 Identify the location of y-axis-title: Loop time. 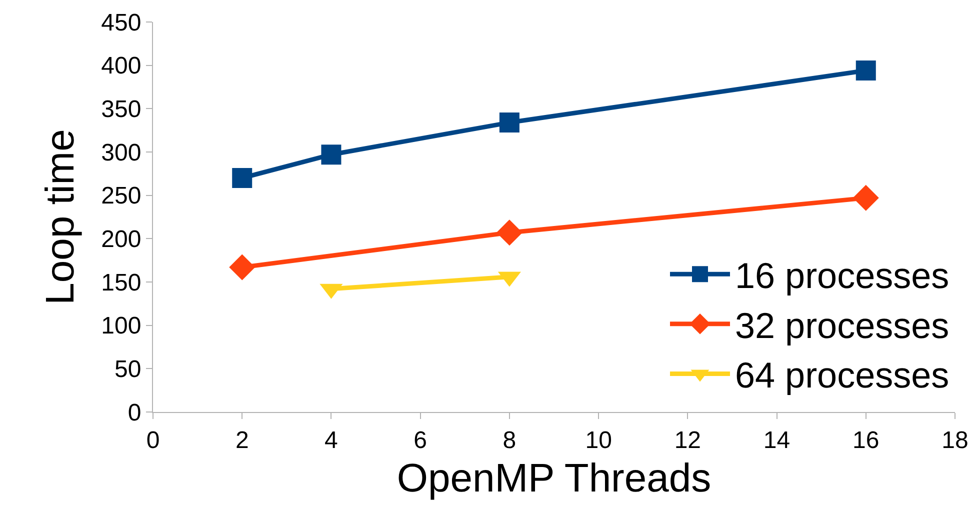
(60, 217).